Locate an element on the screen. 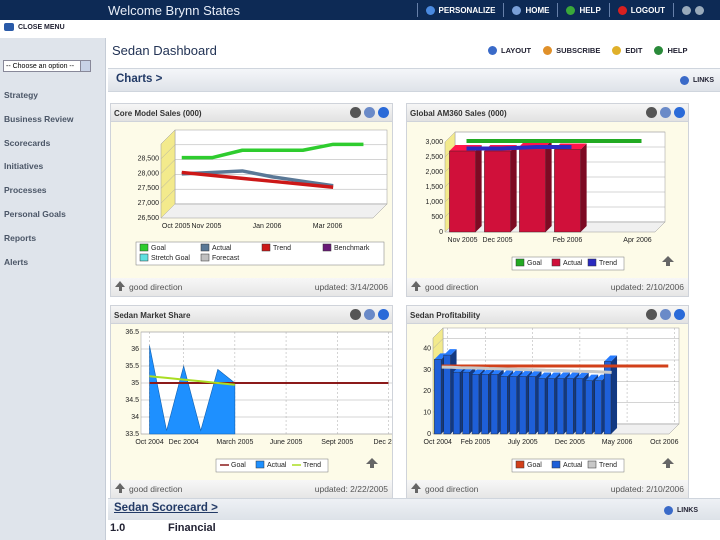 The height and width of the screenshot is (540, 720). scorecard-title: Sedan Scorecard > is located at coordinates (166, 508).